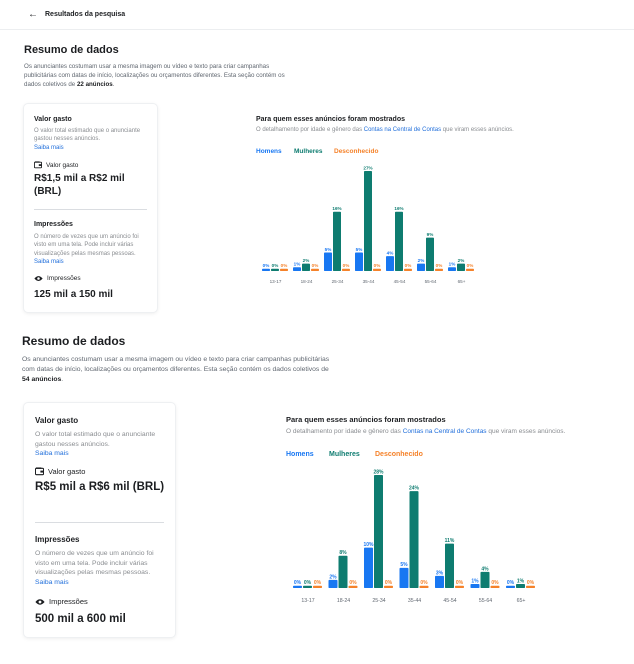  Describe the element at coordinates (85, 14) in the screenshot. I see `page-title: Resultados da pesquisa` at that location.